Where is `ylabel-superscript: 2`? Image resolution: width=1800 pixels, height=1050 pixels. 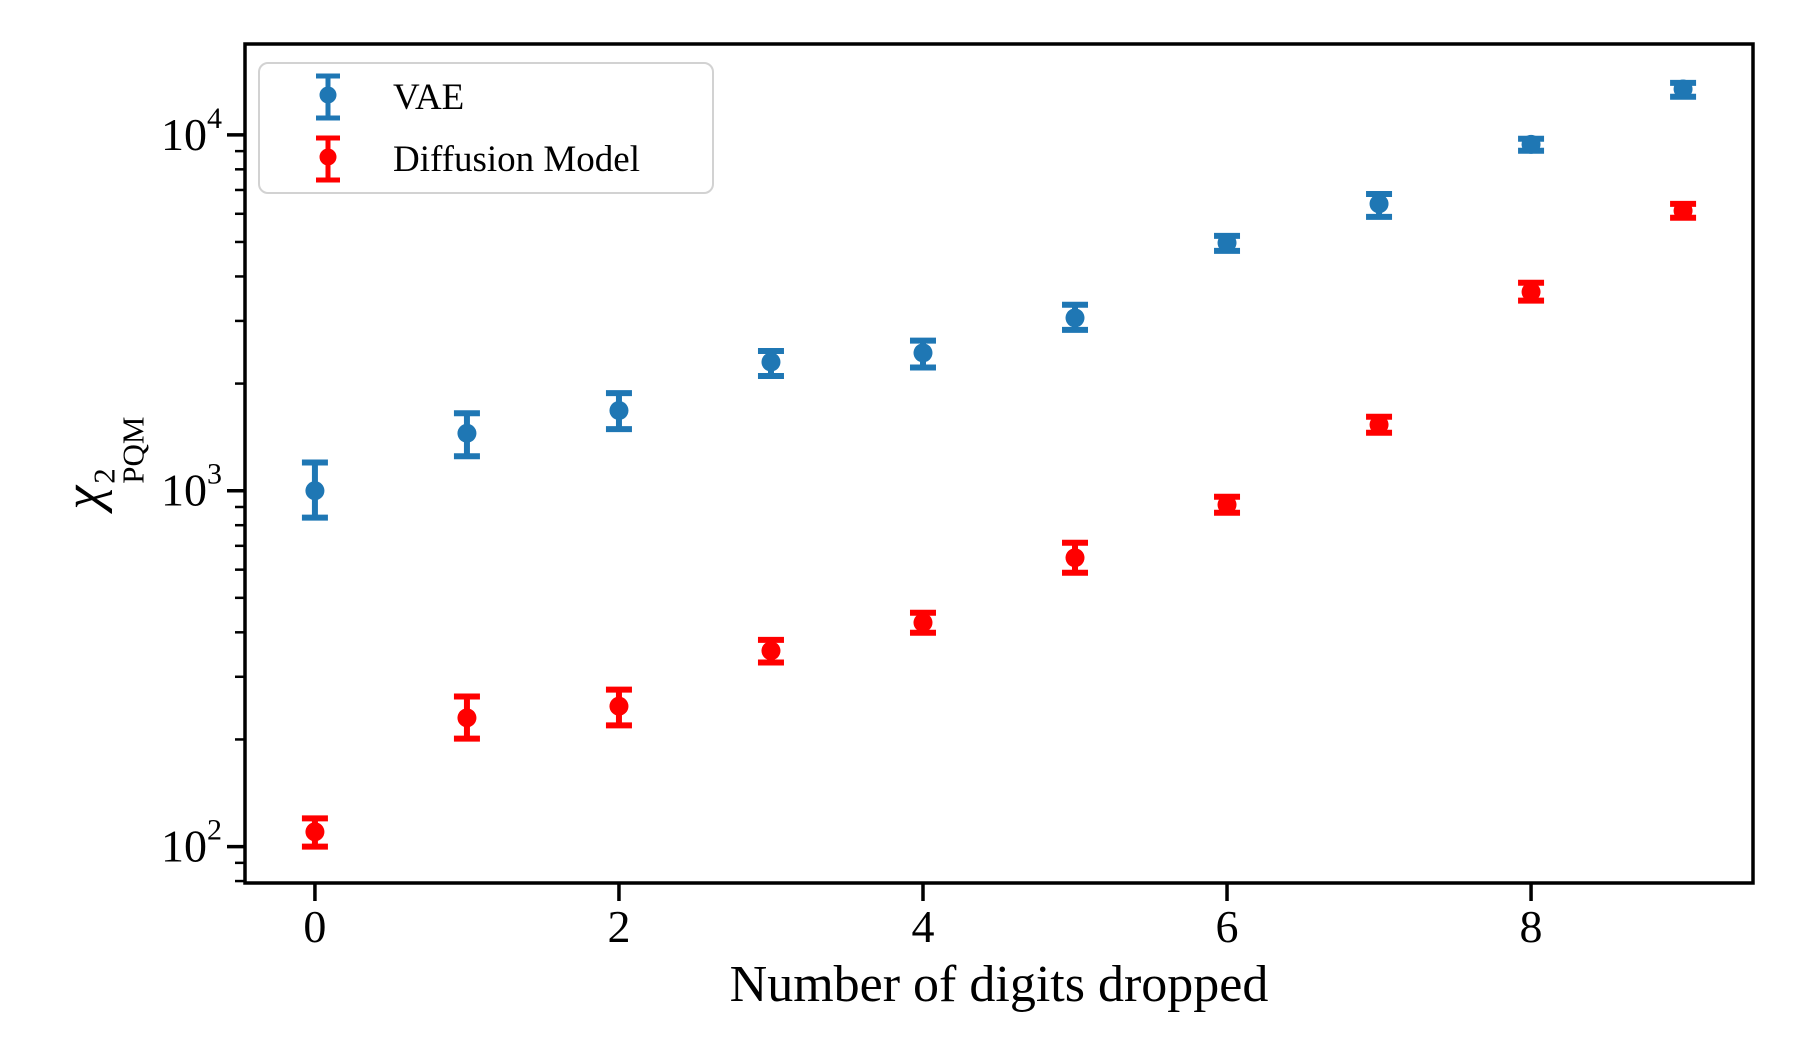
ylabel-superscript: 2 is located at coordinates (104, 476).